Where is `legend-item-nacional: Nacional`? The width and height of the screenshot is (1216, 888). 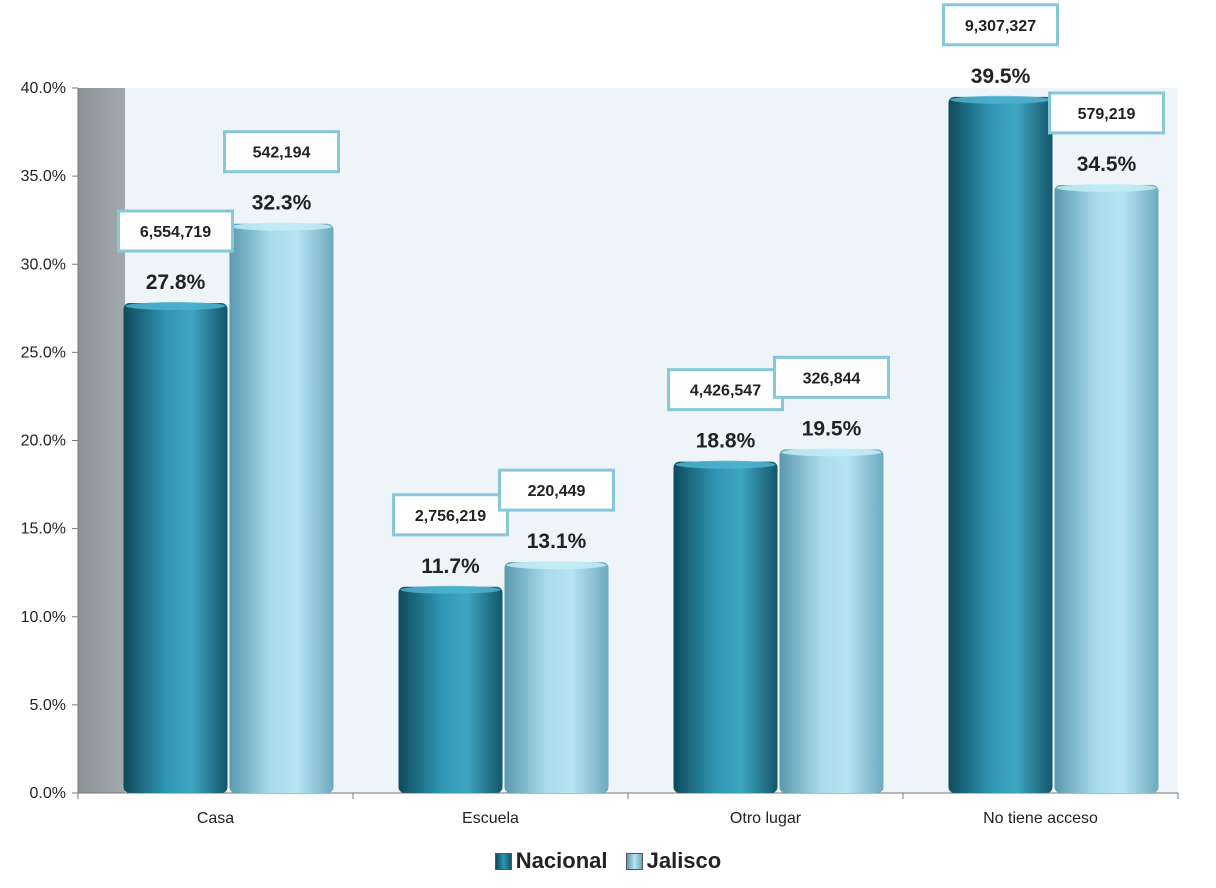
legend-item-nacional: Nacional is located at coordinates (551, 861).